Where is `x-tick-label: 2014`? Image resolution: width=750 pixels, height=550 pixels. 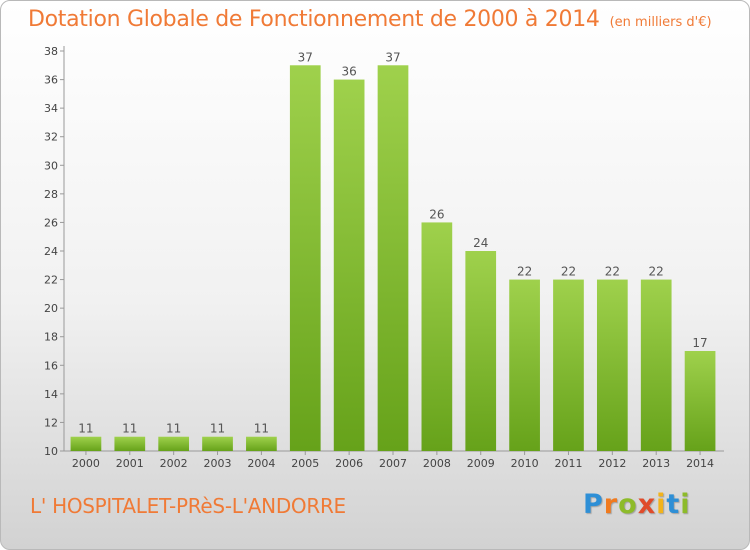 x-tick-label: 2014 is located at coordinates (700, 463).